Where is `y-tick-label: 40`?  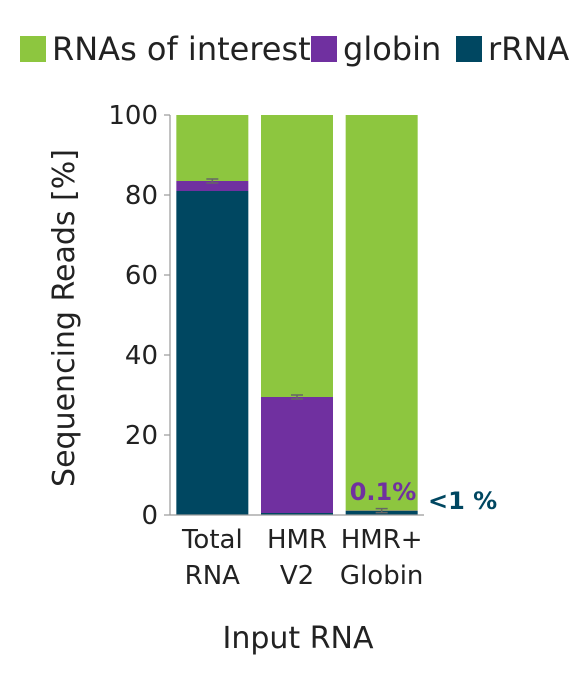
y-tick-label: 40 is located at coordinates (141, 356).